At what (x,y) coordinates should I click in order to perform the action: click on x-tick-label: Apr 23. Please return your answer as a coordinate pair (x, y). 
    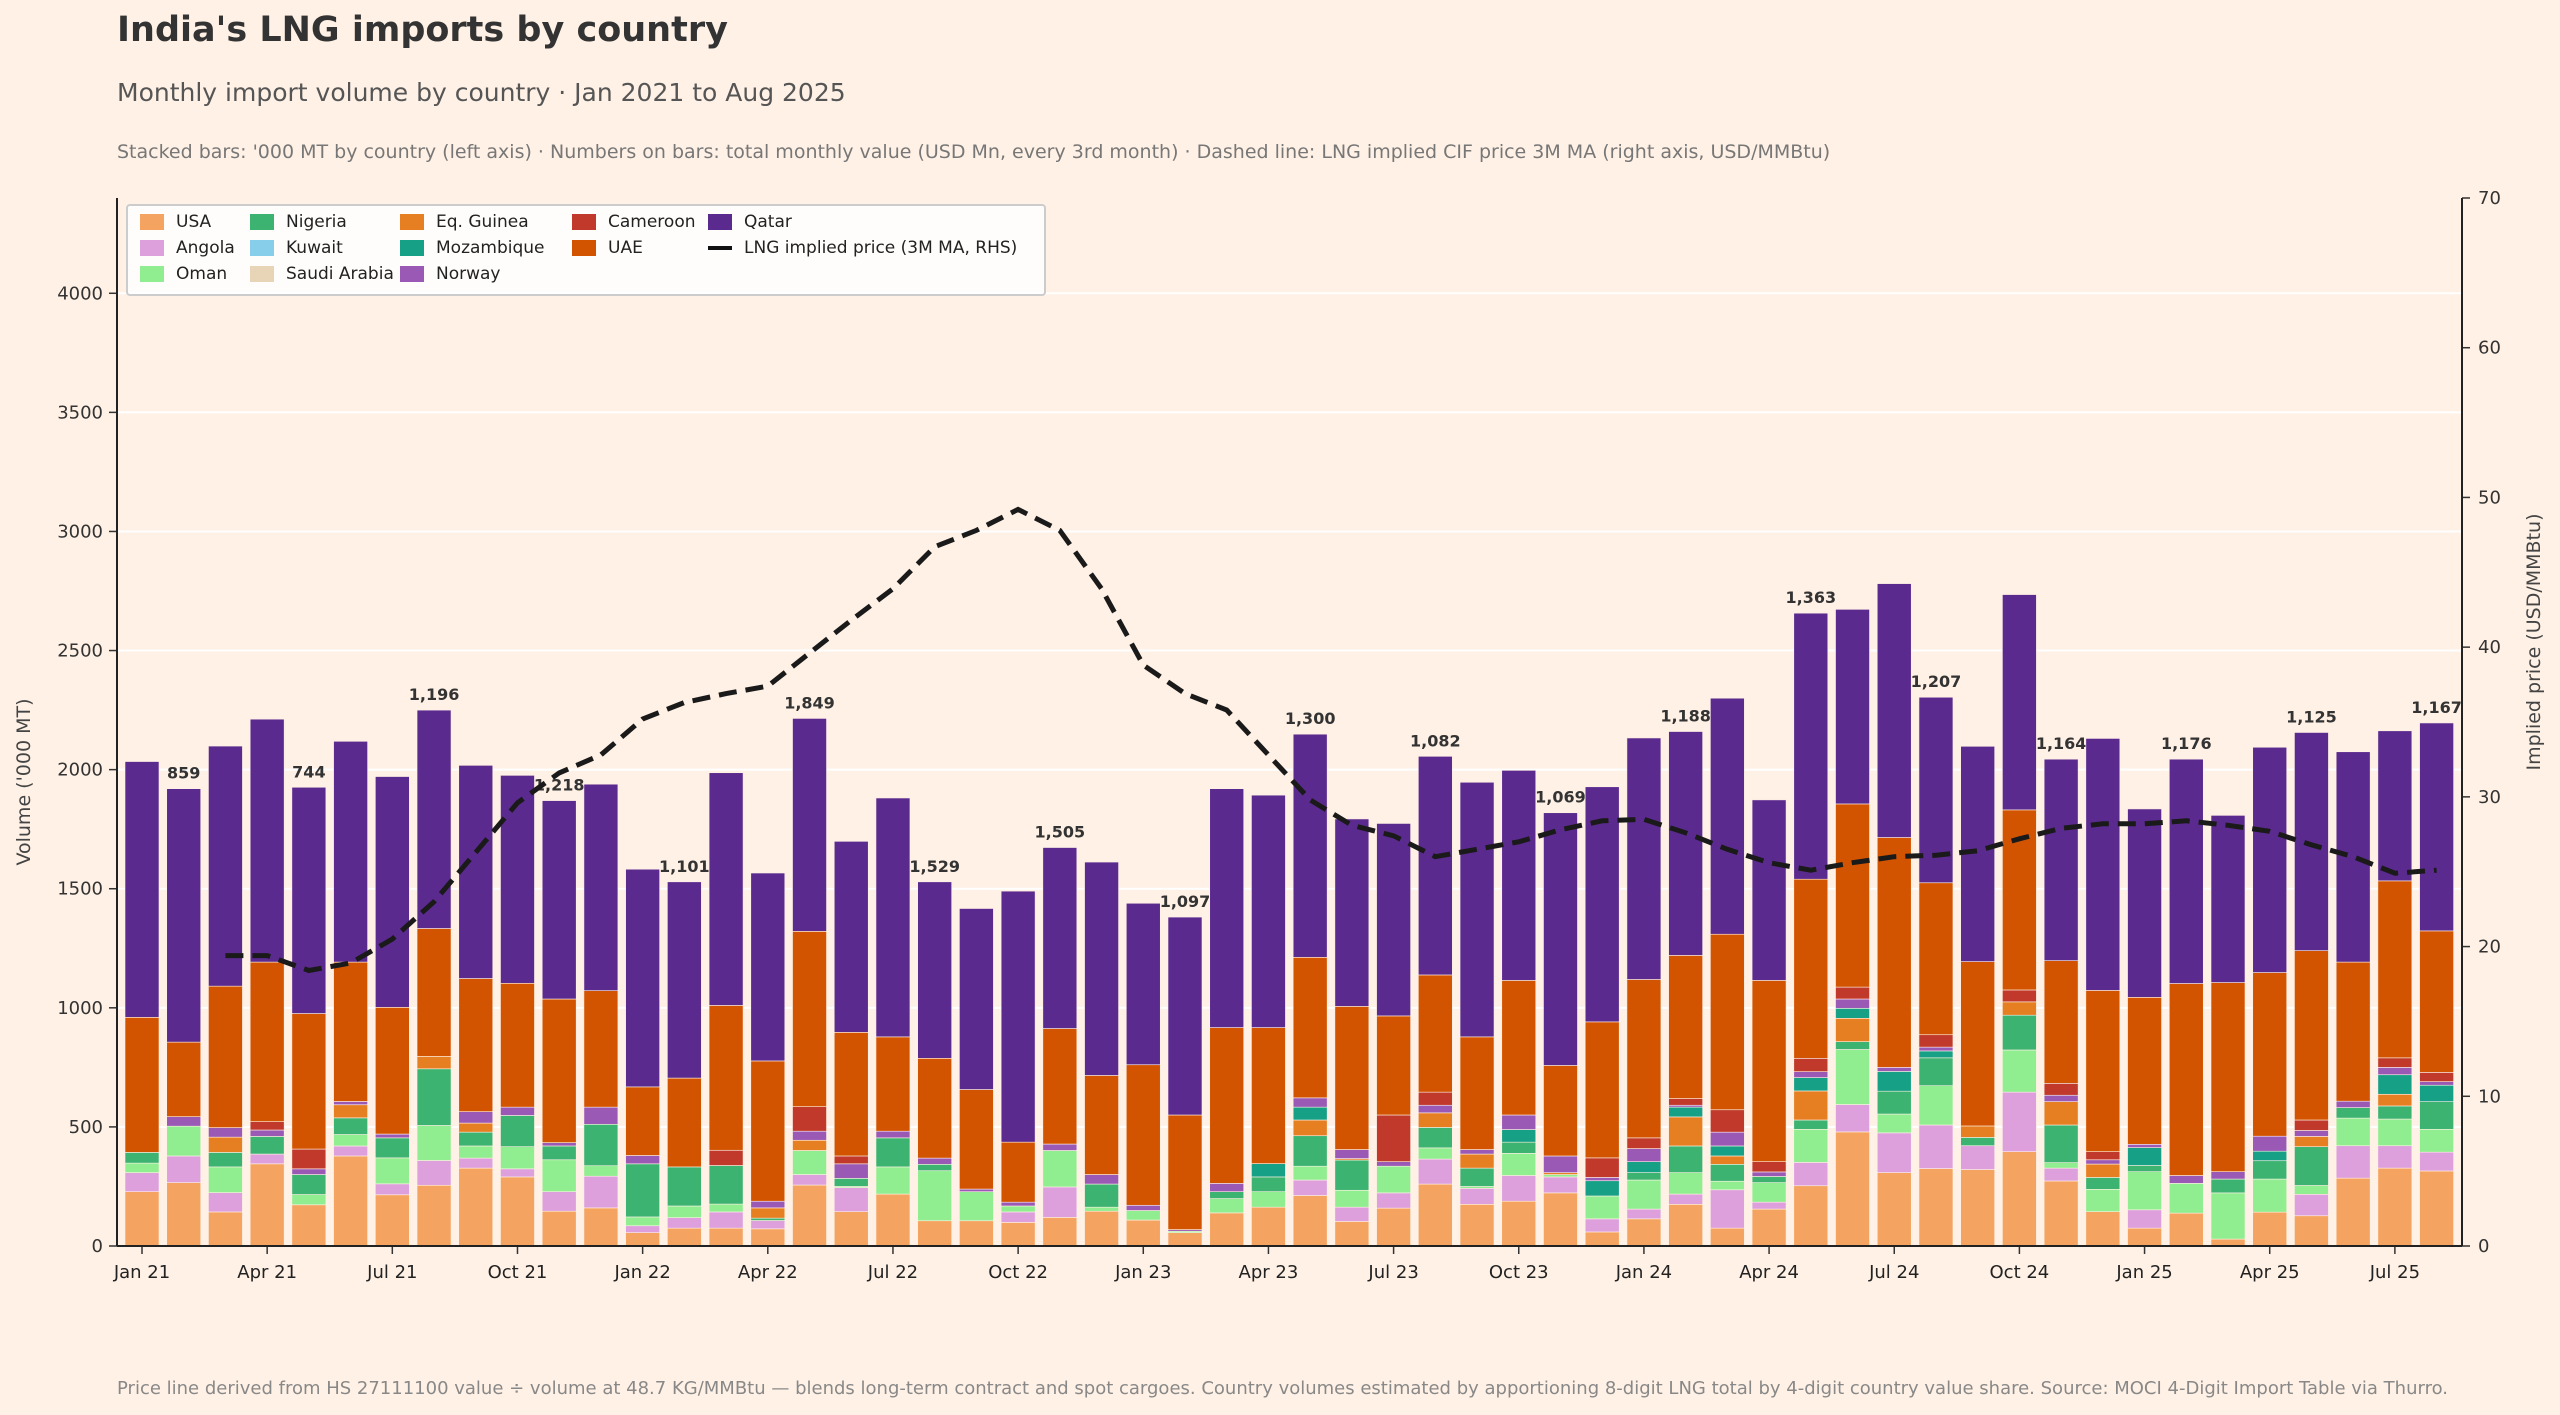
    Looking at the image, I should click on (1269, 1272).